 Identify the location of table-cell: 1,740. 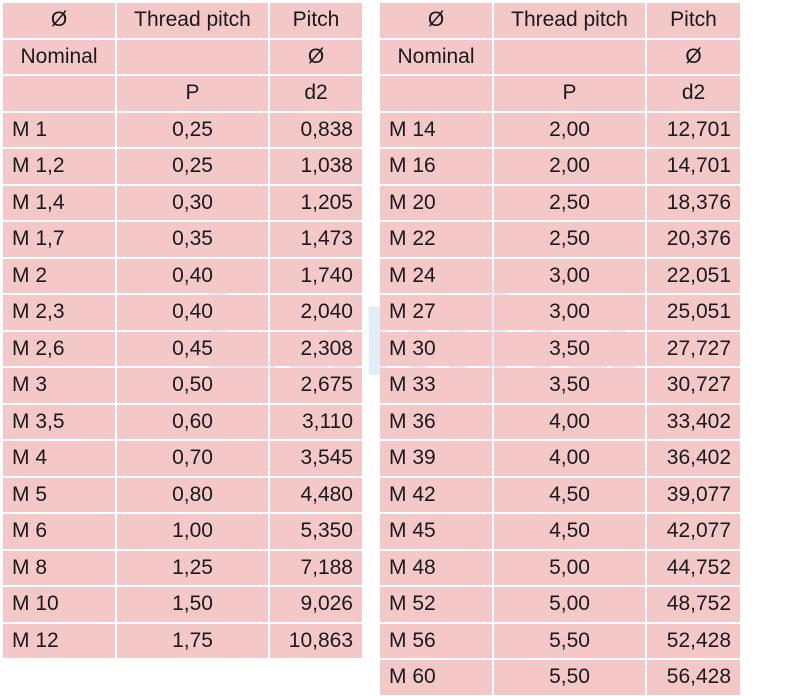
(316, 275).